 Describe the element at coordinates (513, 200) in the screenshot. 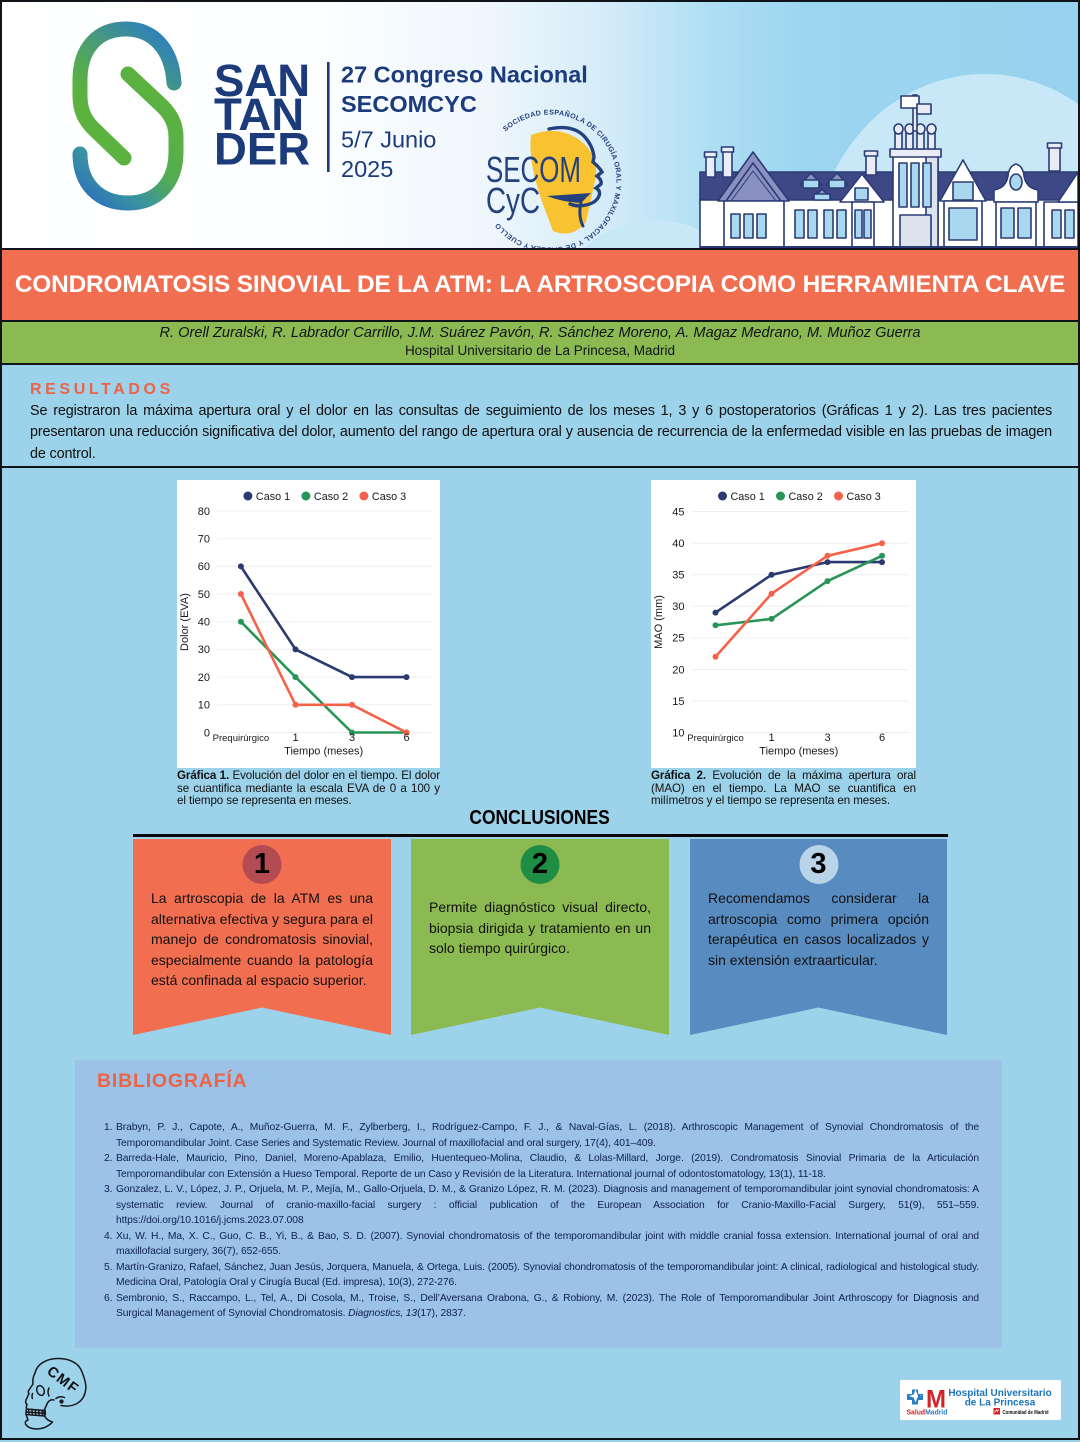

I see `svg-text: CyC` at that location.